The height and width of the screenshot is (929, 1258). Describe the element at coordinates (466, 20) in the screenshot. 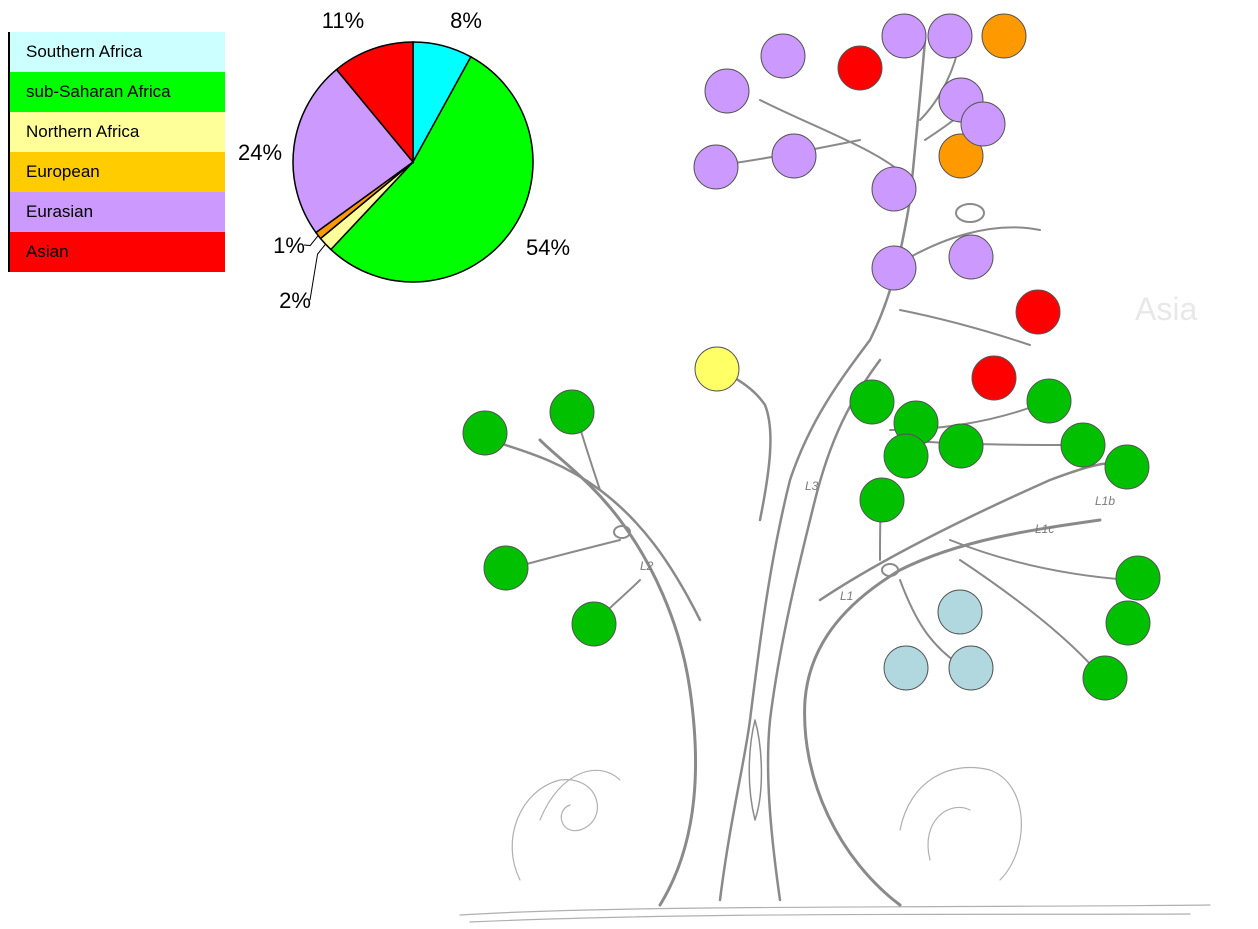

I see `pie-label-southern-africa: 8%` at that location.